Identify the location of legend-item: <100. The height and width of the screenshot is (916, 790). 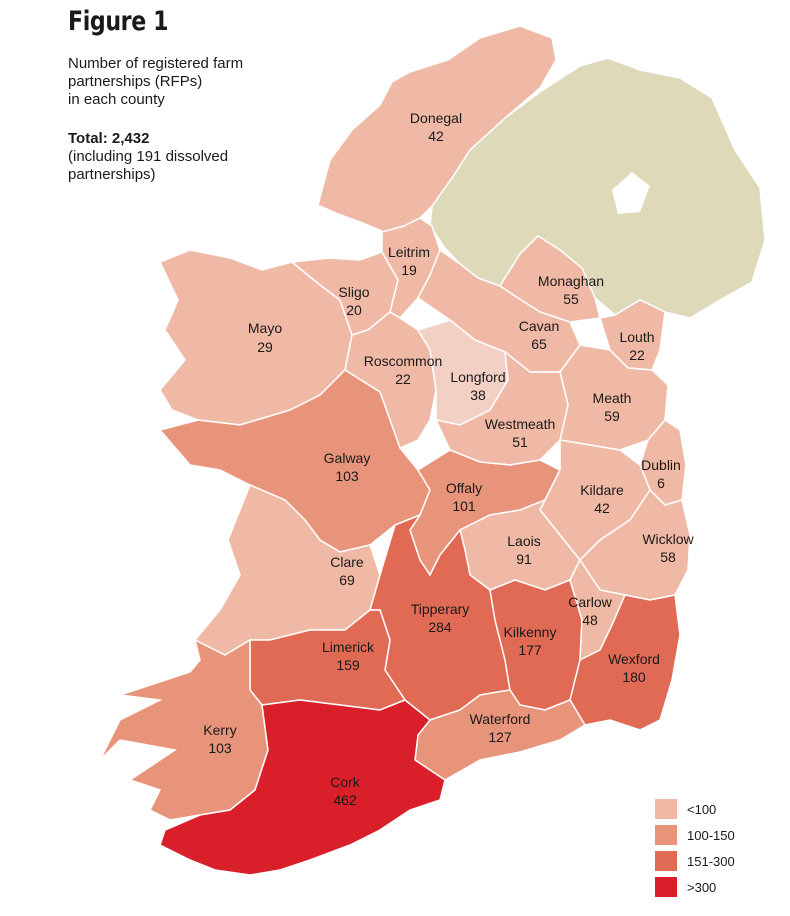
(695, 809).